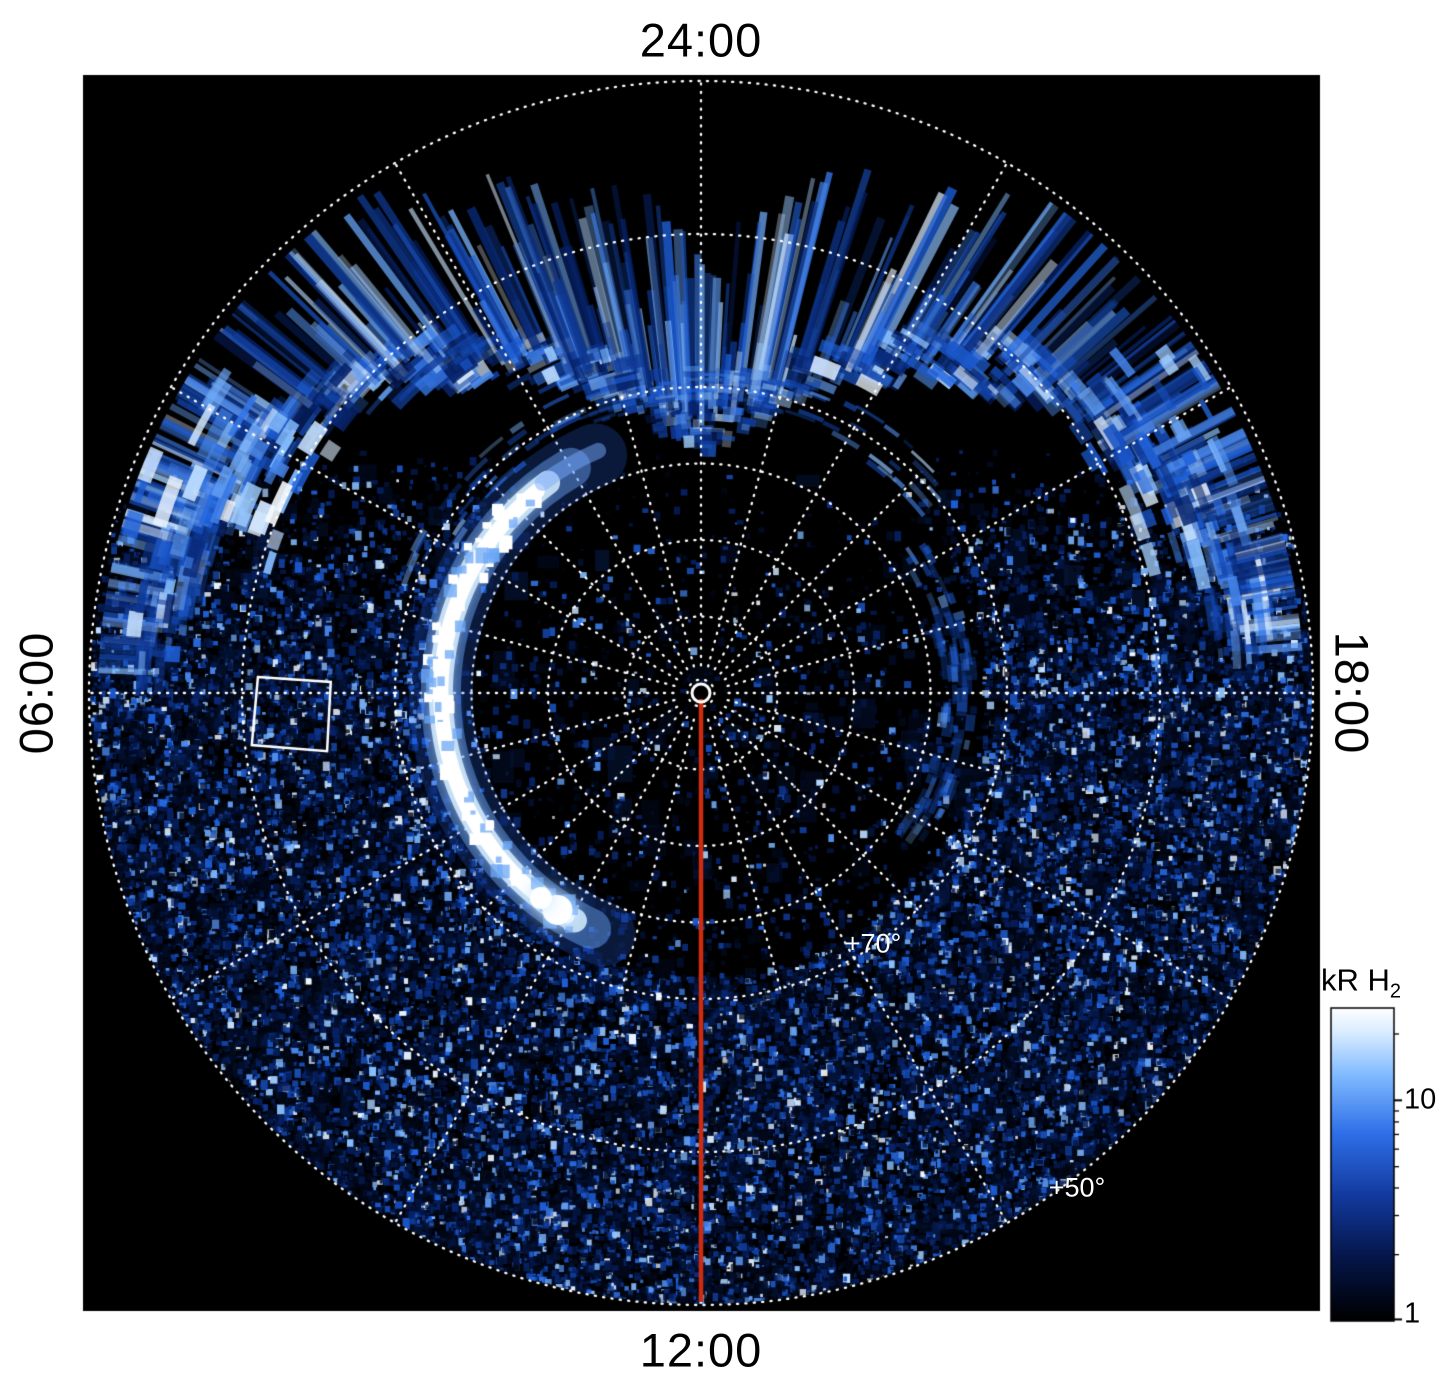  What do you see at coordinates (701, 40) in the screenshot?
I see `mlt-label-top: 24:00` at bounding box center [701, 40].